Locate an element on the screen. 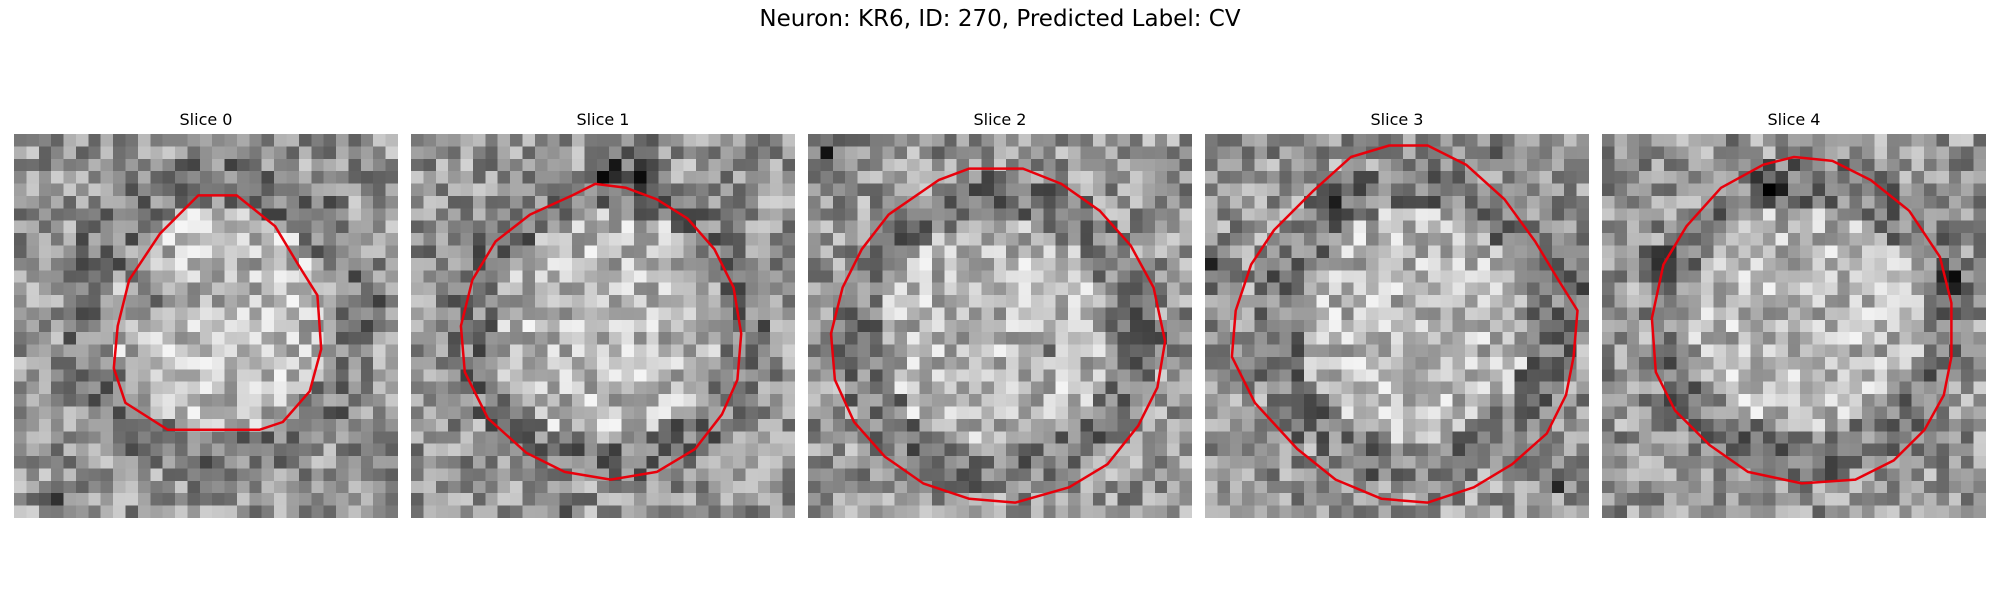 The width and height of the screenshot is (2000, 600). slice-title-1: Slice 1 is located at coordinates (603, 119).